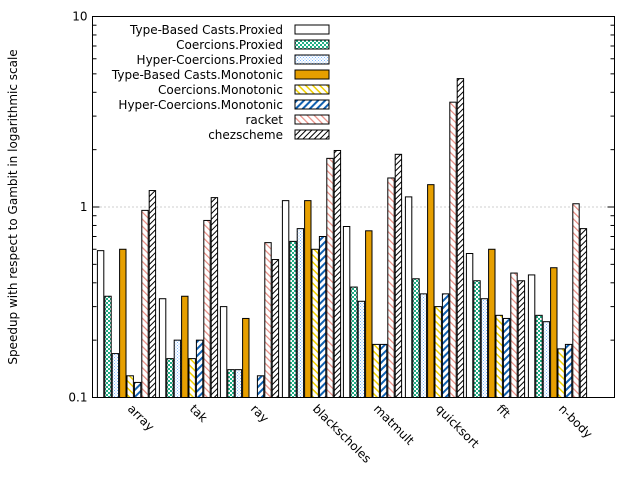 This screenshot has width=640, height=480. I want to click on legend-label: Coercions.Monotonic, so click(220, 90).